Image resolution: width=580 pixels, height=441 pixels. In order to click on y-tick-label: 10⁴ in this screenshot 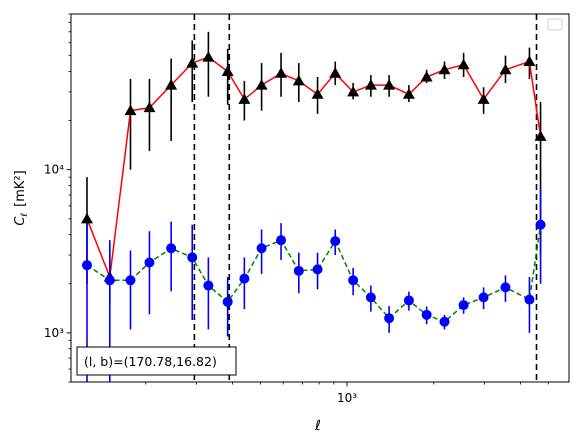, I will do `click(54, 170)`.